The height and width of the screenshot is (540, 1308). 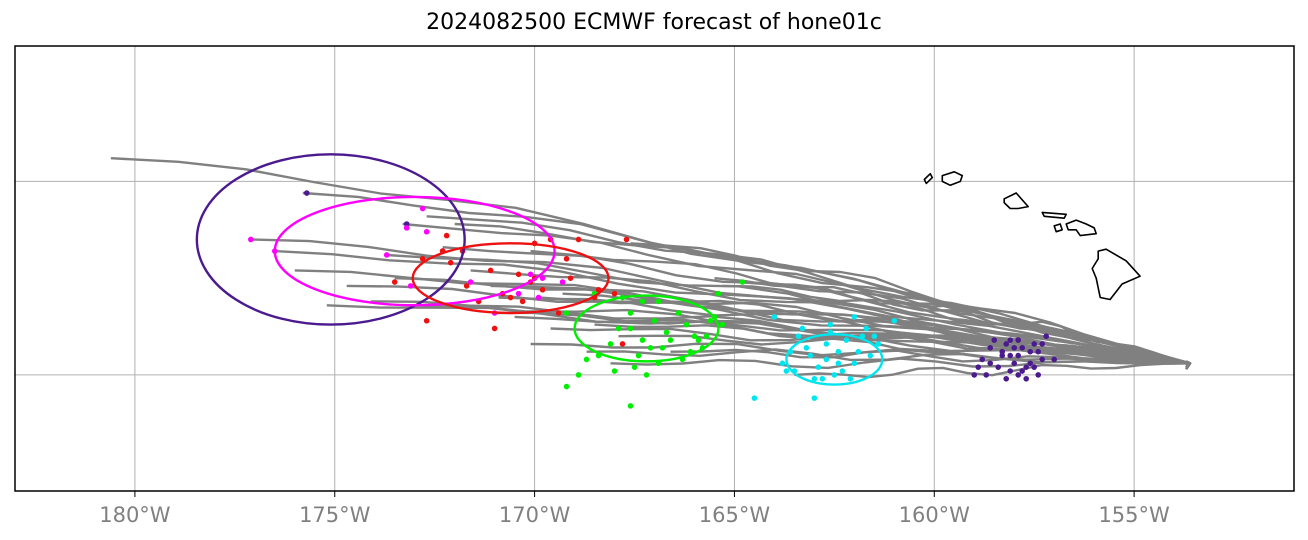 What do you see at coordinates (330, 239) in the screenshot?
I see `position-group-1-ellipse` at bounding box center [330, 239].